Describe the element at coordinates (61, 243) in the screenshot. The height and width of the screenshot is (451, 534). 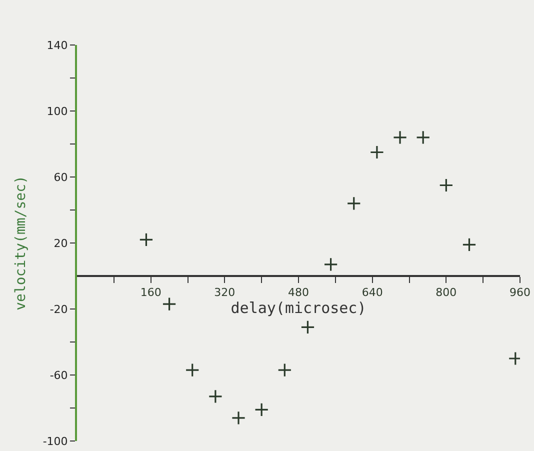
I see `y-tick-label: 20` at that location.